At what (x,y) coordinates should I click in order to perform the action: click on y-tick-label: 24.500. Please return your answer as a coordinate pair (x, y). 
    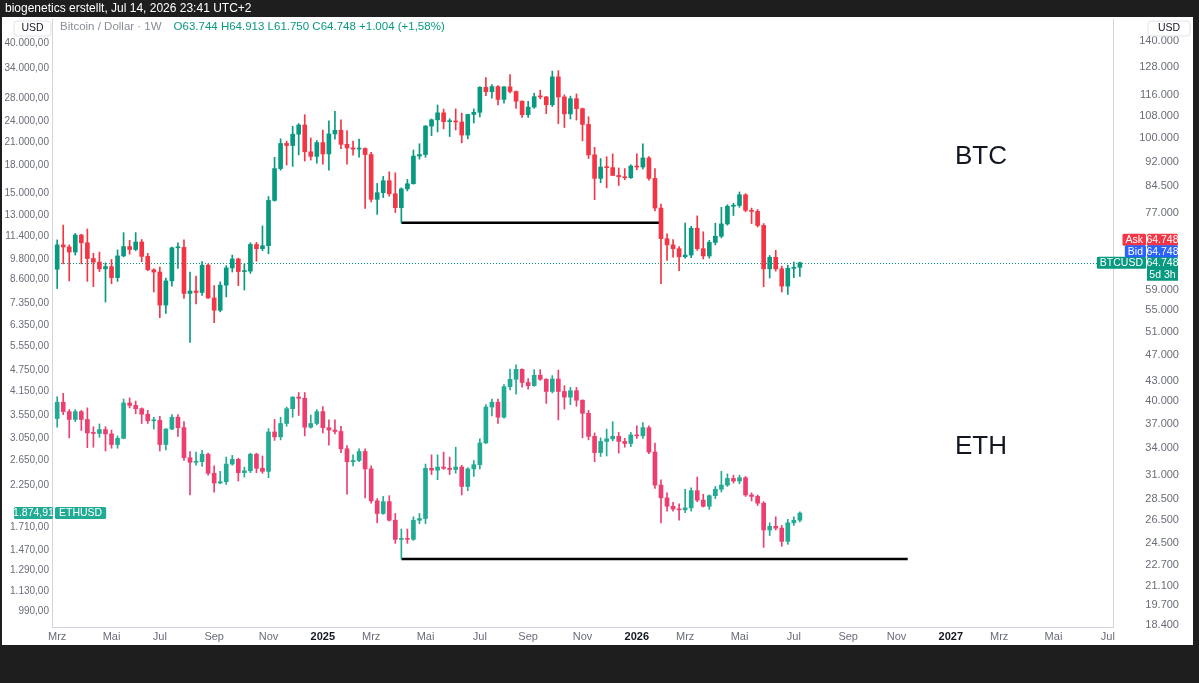
    Looking at the image, I should click on (1162, 541).